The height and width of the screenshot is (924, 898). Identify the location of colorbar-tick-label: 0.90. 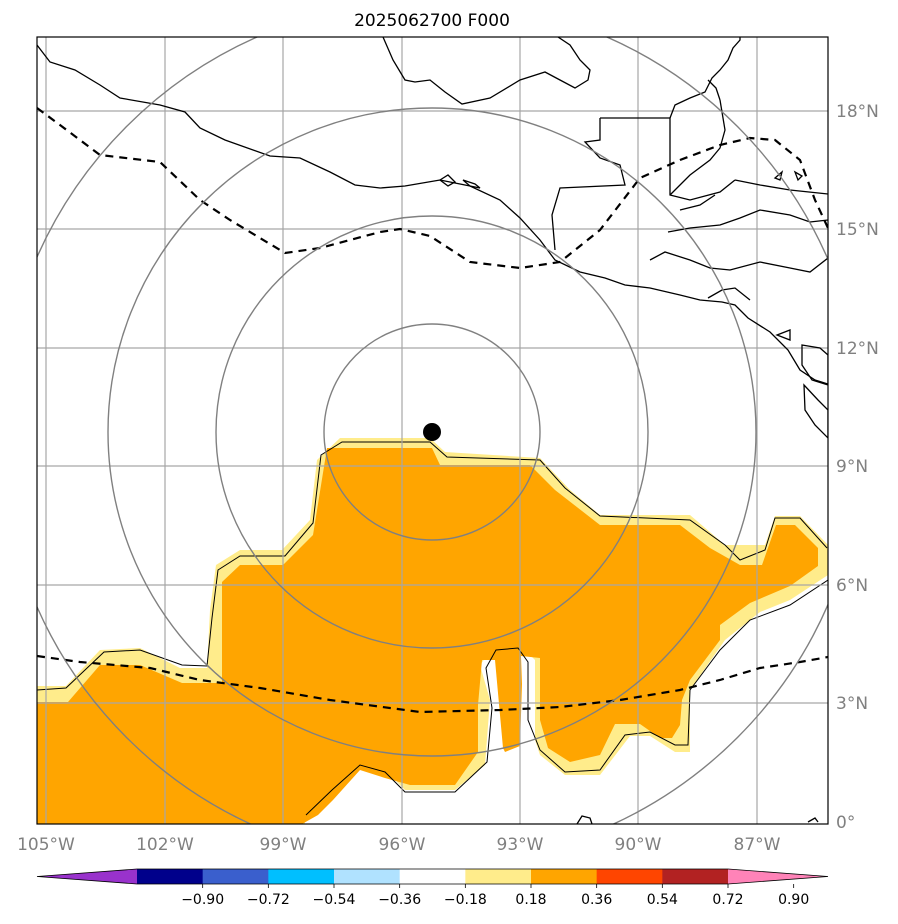
(793, 900).